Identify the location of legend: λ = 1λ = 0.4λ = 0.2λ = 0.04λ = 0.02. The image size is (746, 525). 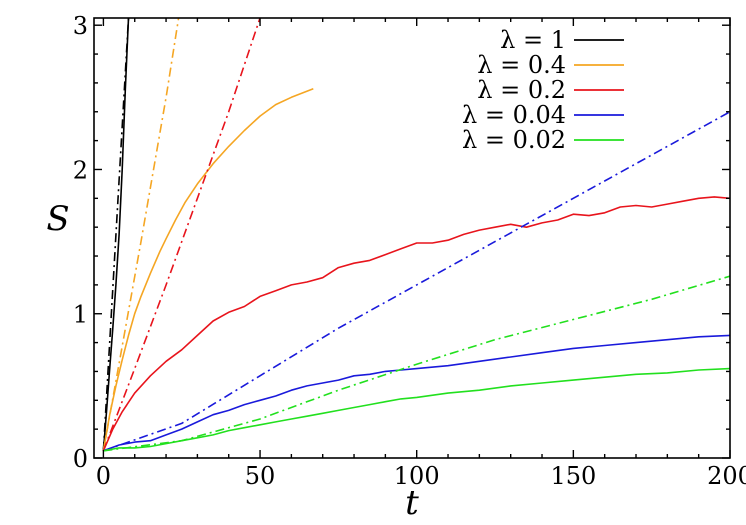
(543, 90).